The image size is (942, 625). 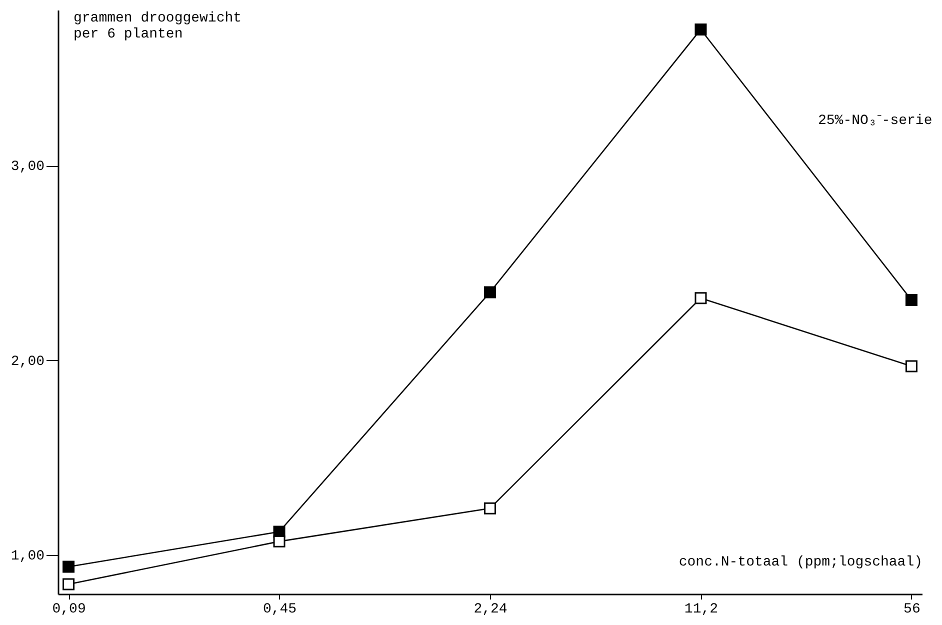 What do you see at coordinates (701, 610) in the screenshot?
I see `x-tick-label: 11,2` at bounding box center [701, 610].